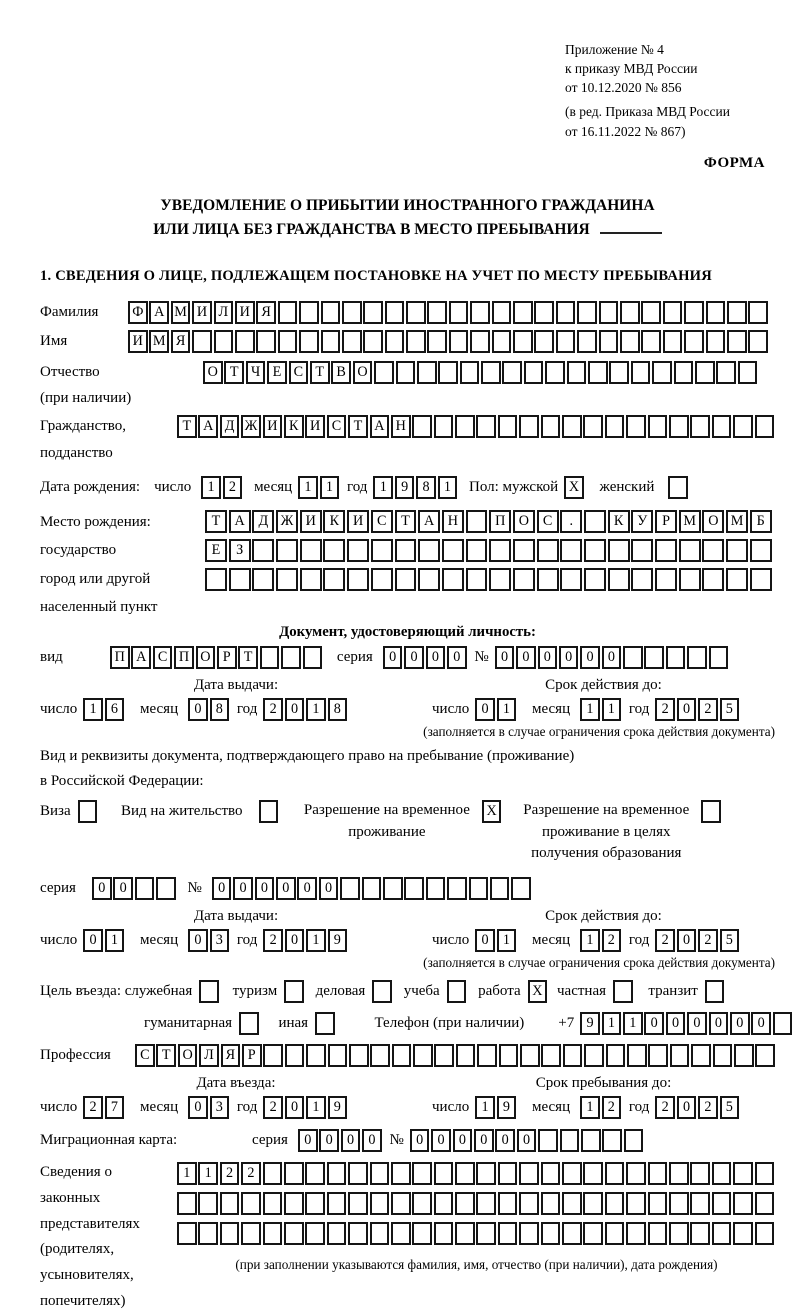 The height and width of the screenshot is (1315, 800). Describe the element at coordinates (675, 1024) in the screenshot. I see `phone-cell: 0` at that location.